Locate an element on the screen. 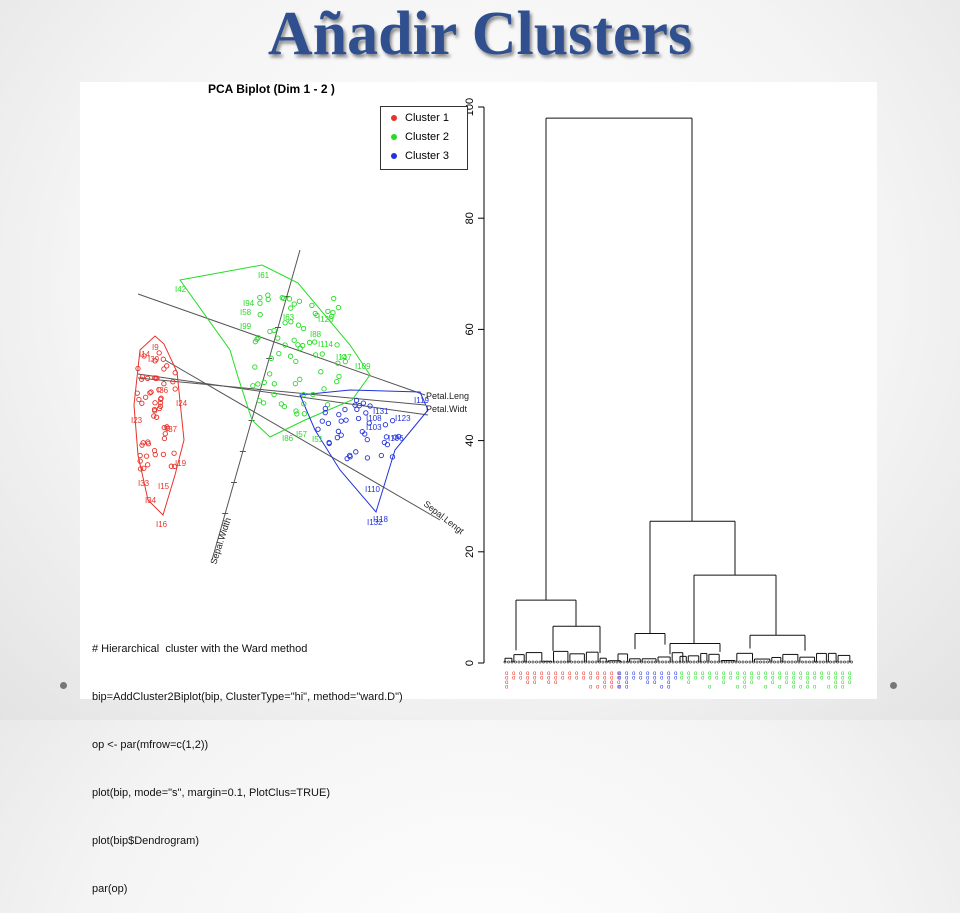 The height and width of the screenshot is (913, 960). point-label: I16 is located at coordinates (162, 524).